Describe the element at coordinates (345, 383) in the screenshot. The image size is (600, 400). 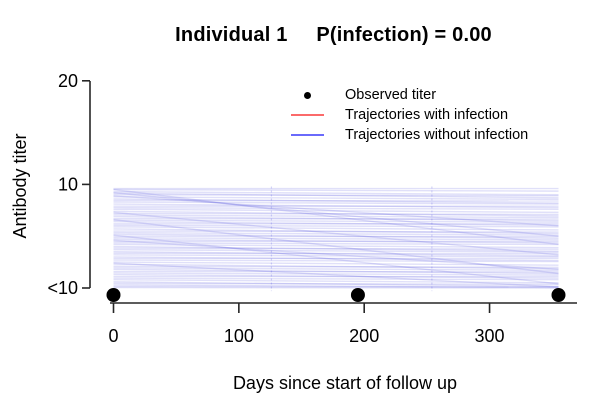
I see `x-axis-title: Days since start of follow up` at that location.